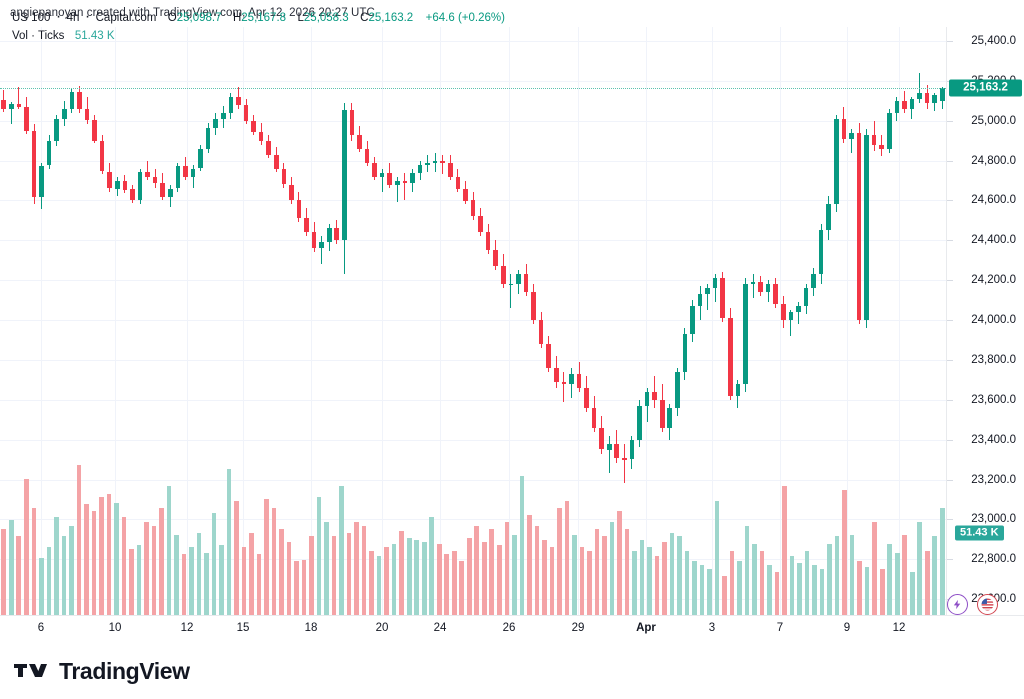 The image size is (1024, 699). What do you see at coordinates (512, 629) in the screenshot?
I see `time-axis: 6 10 12 15 18 20 24 26 29 Apr 3 7 9 12` at bounding box center [512, 629].